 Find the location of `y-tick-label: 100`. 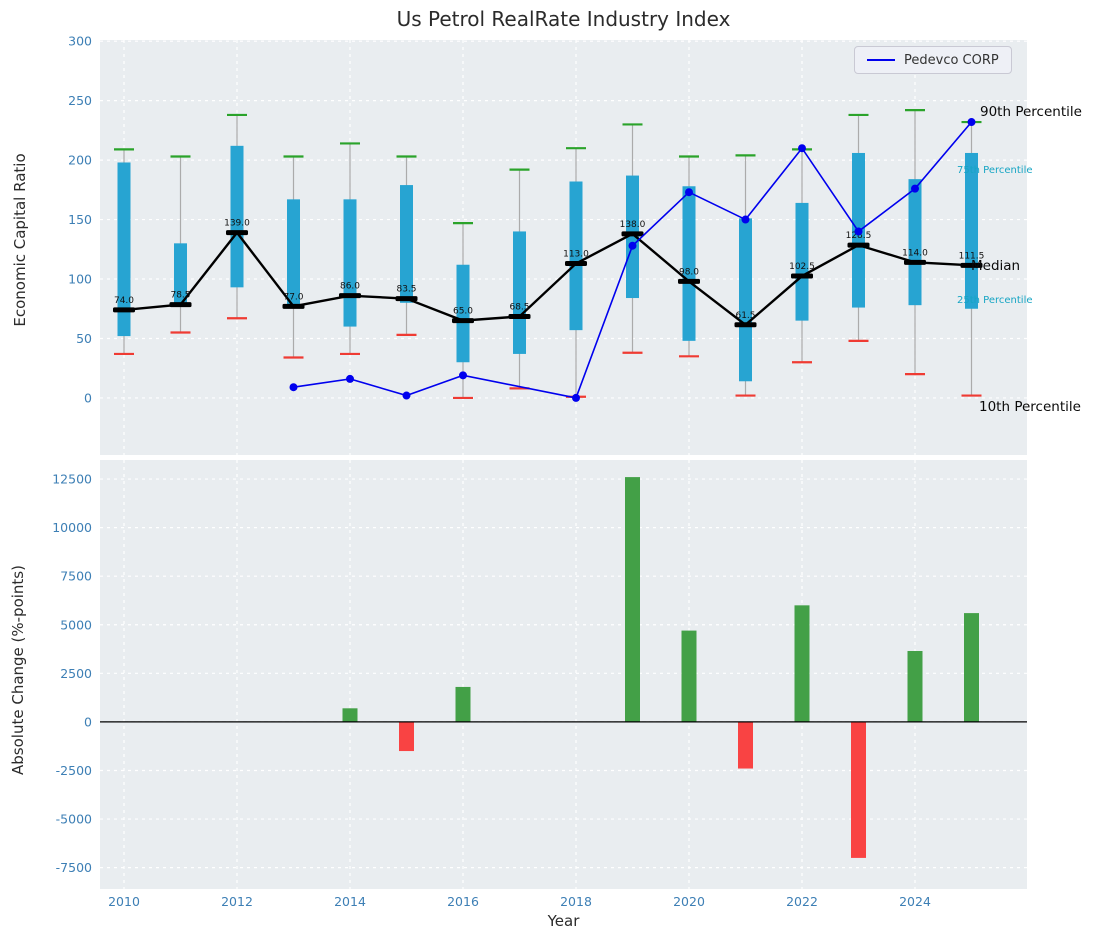

y-tick-label: 100 is located at coordinates (80, 279).